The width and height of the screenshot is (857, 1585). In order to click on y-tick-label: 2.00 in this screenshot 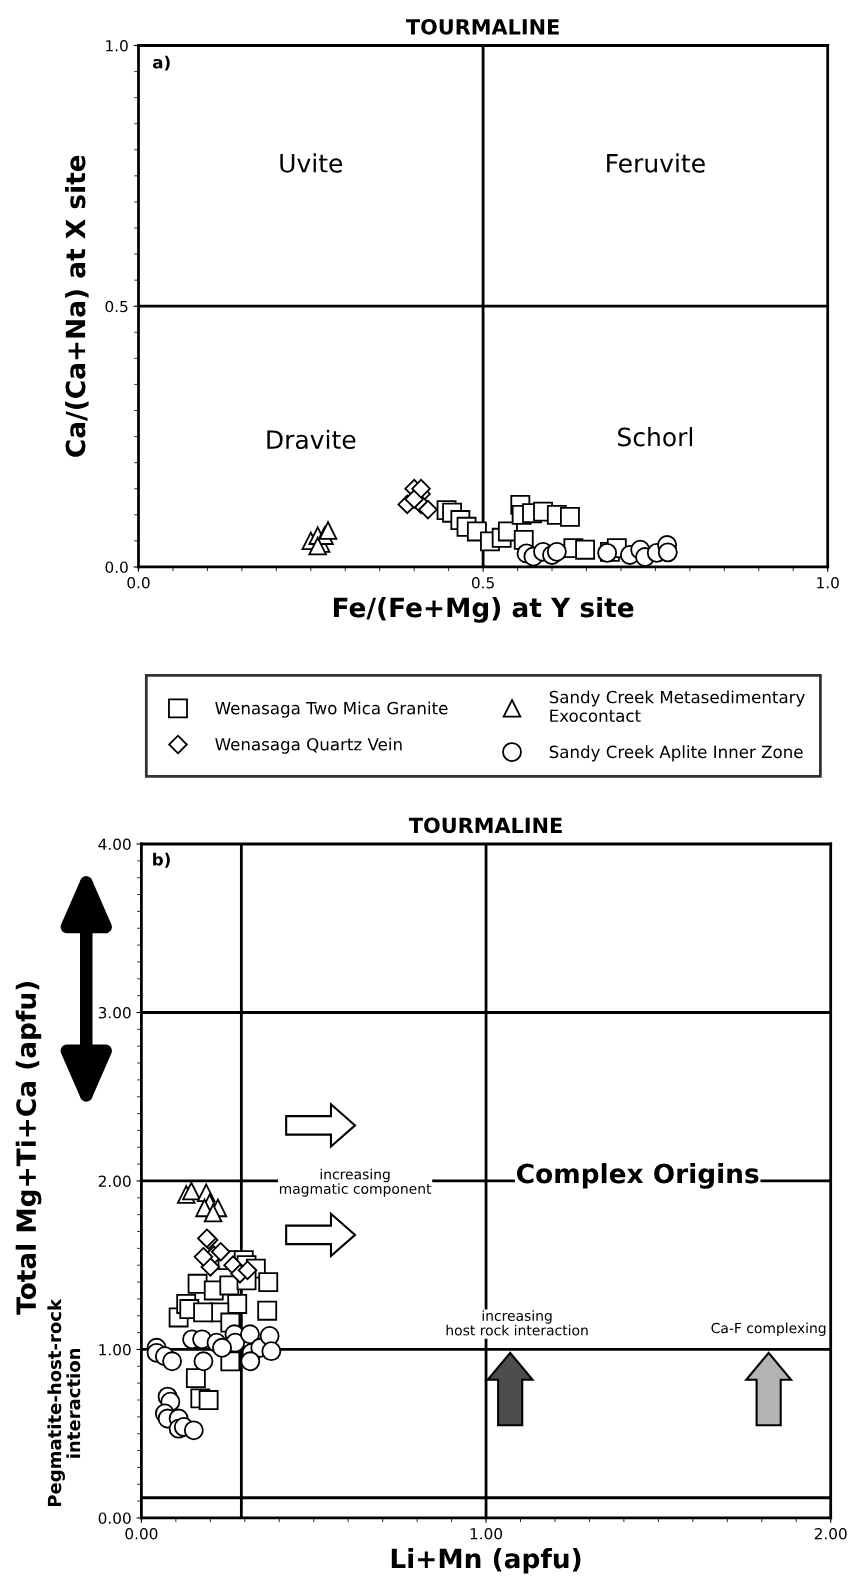, I will do `click(114, 1181)`.